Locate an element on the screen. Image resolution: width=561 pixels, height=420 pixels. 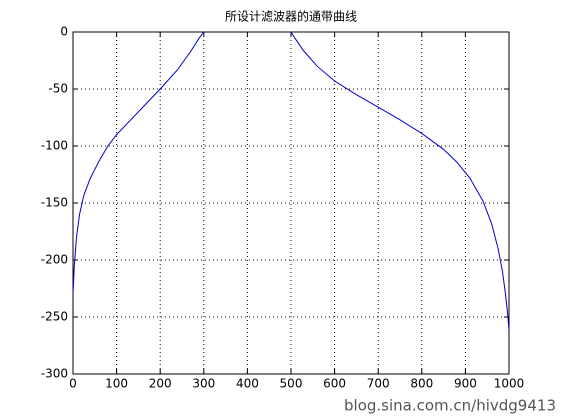
y-tick-label: 0 is located at coordinates (64, 32).